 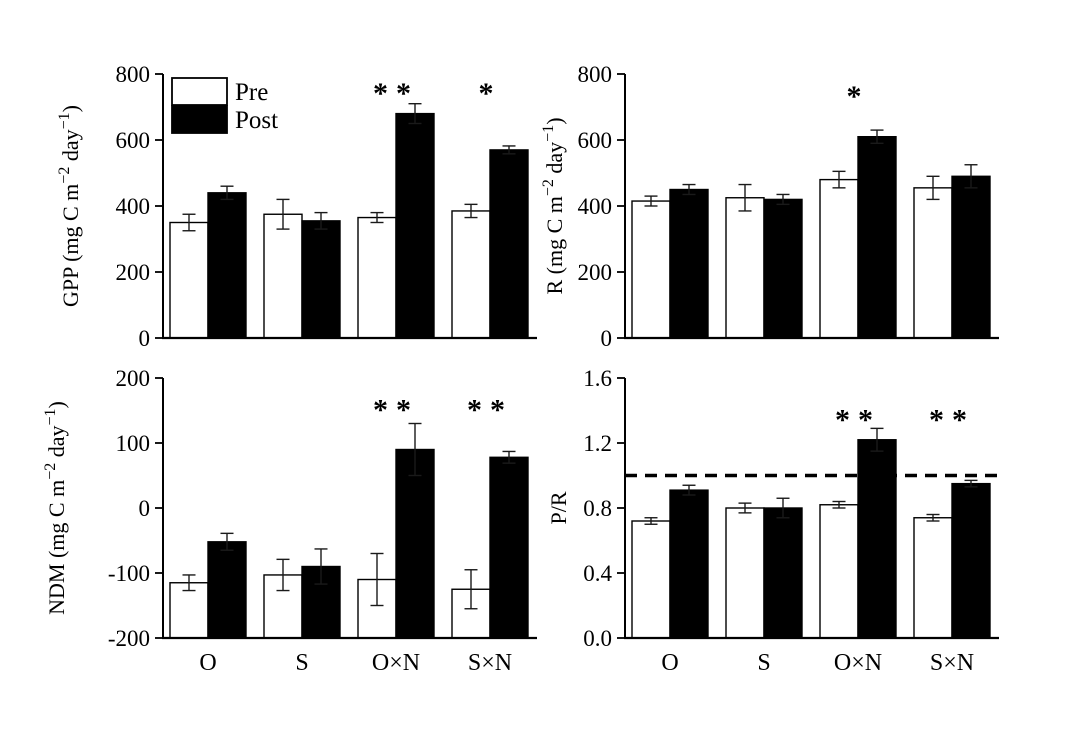 I want to click on y-tick-label-r-1: 200, so click(x=595, y=272).